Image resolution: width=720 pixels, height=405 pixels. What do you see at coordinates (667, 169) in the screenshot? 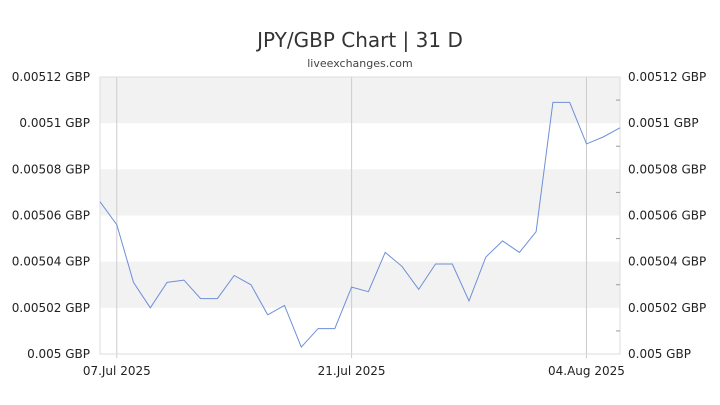
I see `y-tick-label-right: 0.00508 GBP` at bounding box center [667, 169].